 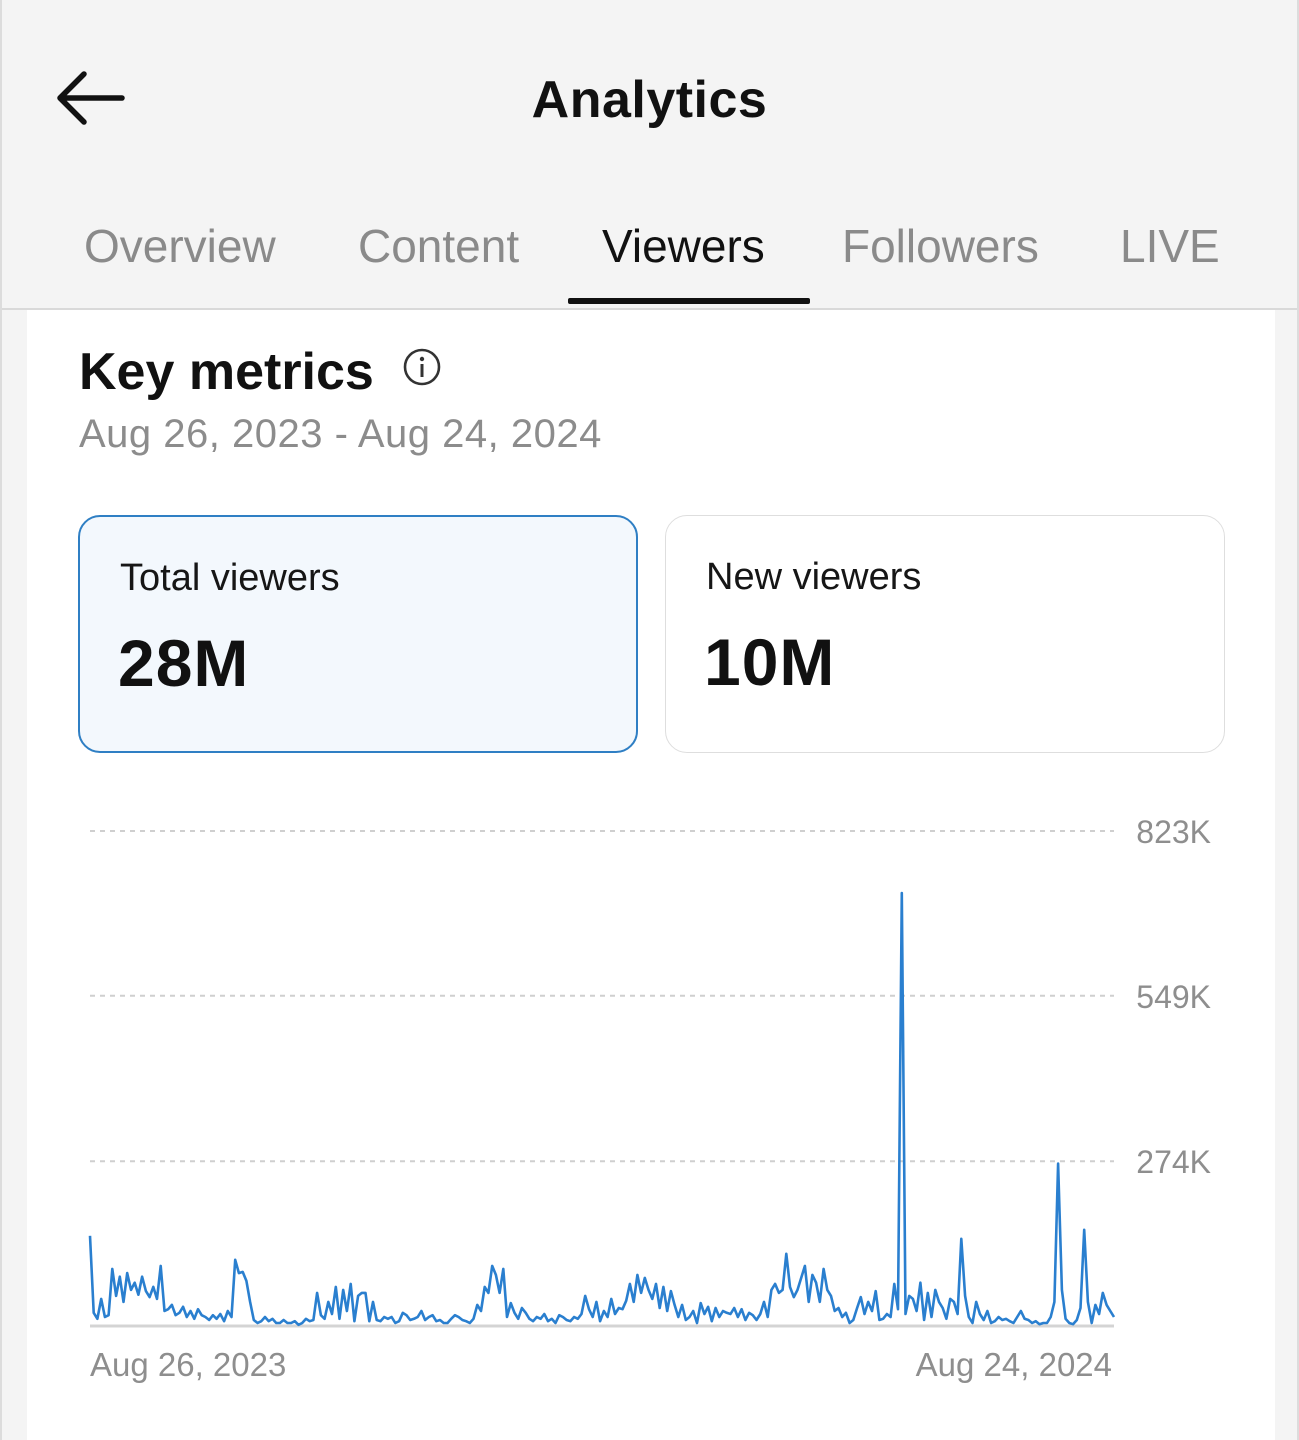 I want to click on tab-followers: Followers, so click(x=940, y=246).